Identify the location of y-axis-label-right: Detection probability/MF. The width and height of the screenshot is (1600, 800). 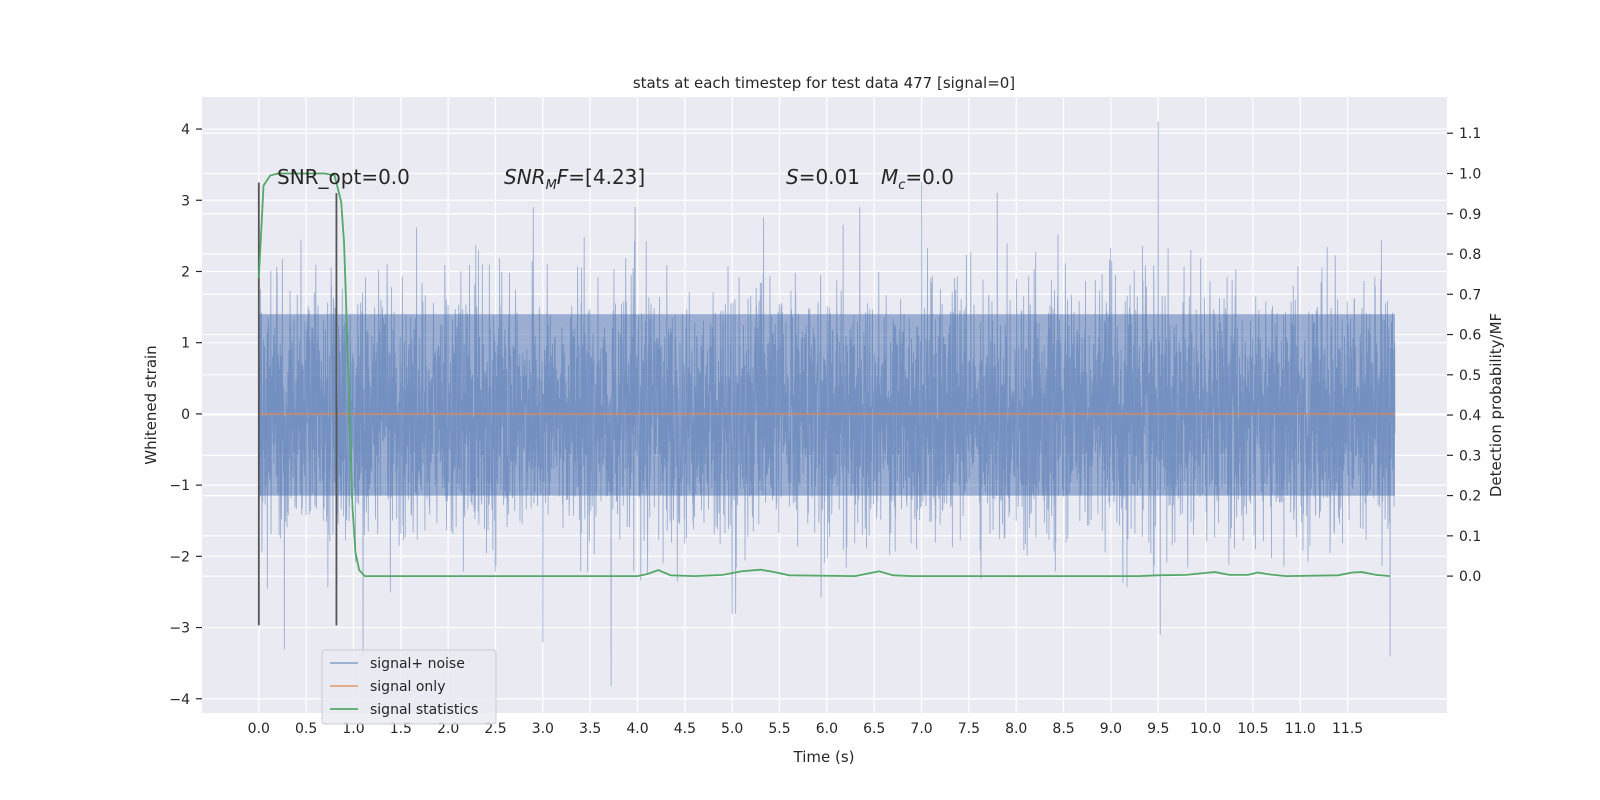
(1496, 405).